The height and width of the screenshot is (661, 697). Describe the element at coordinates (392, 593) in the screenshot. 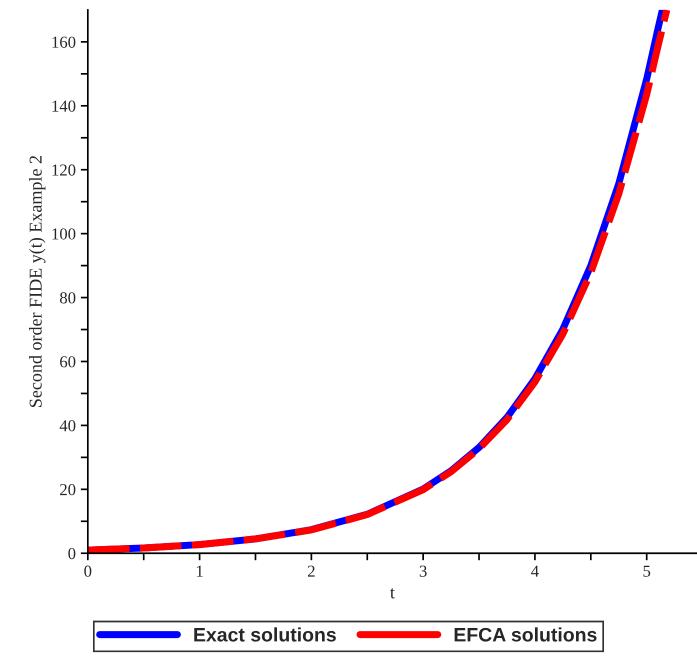

I see `x-axis-title: t` at that location.